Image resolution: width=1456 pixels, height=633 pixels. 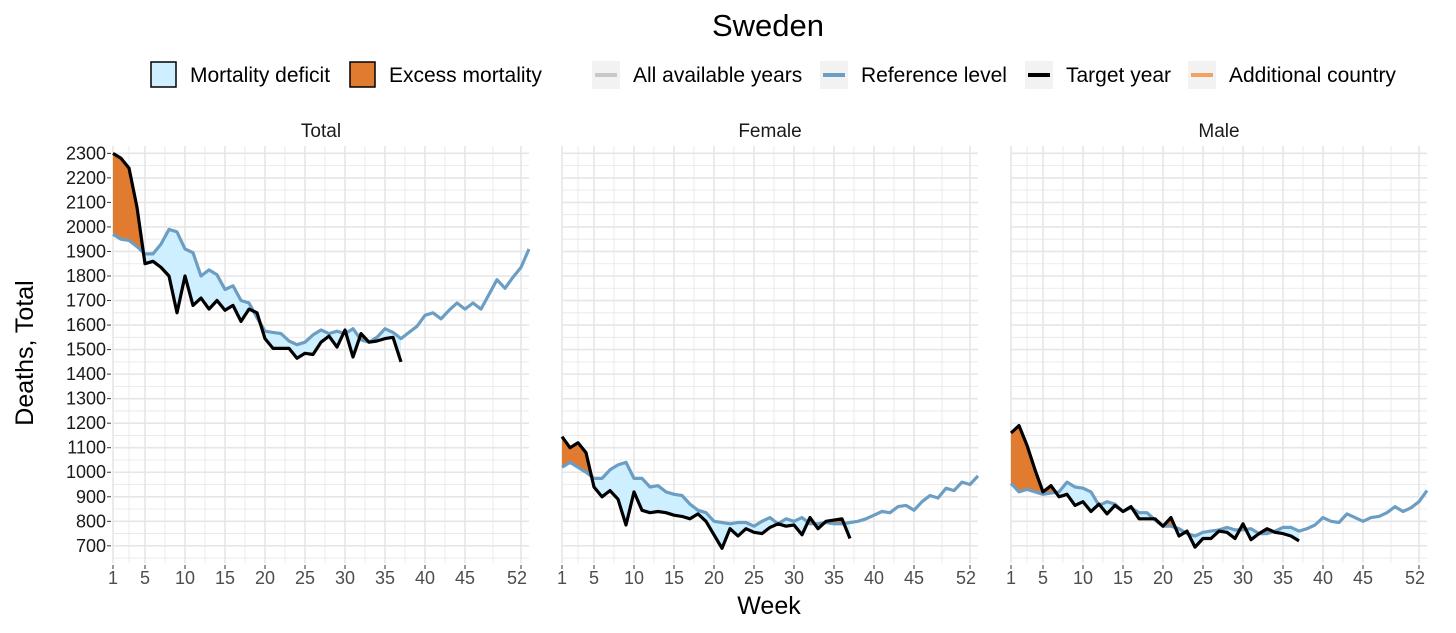 What do you see at coordinates (86, 178) in the screenshot?
I see `y-tick-label: 2200` at bounding box center [86, 178].